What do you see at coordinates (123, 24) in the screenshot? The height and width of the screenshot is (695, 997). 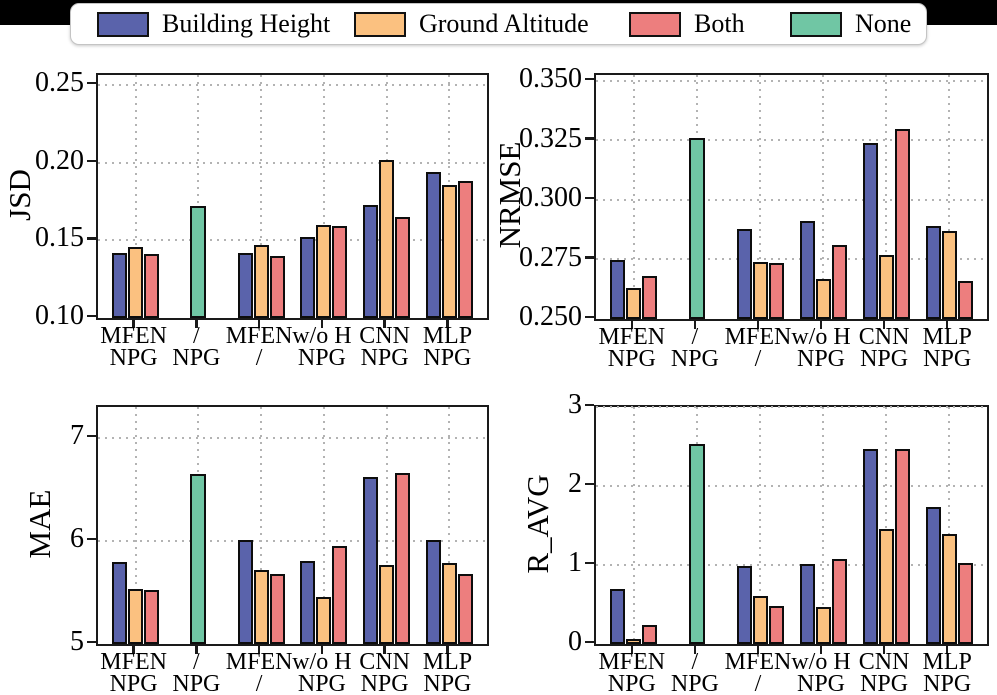 I see `legend-swatch-building-height` at bounding box center [123, 24].